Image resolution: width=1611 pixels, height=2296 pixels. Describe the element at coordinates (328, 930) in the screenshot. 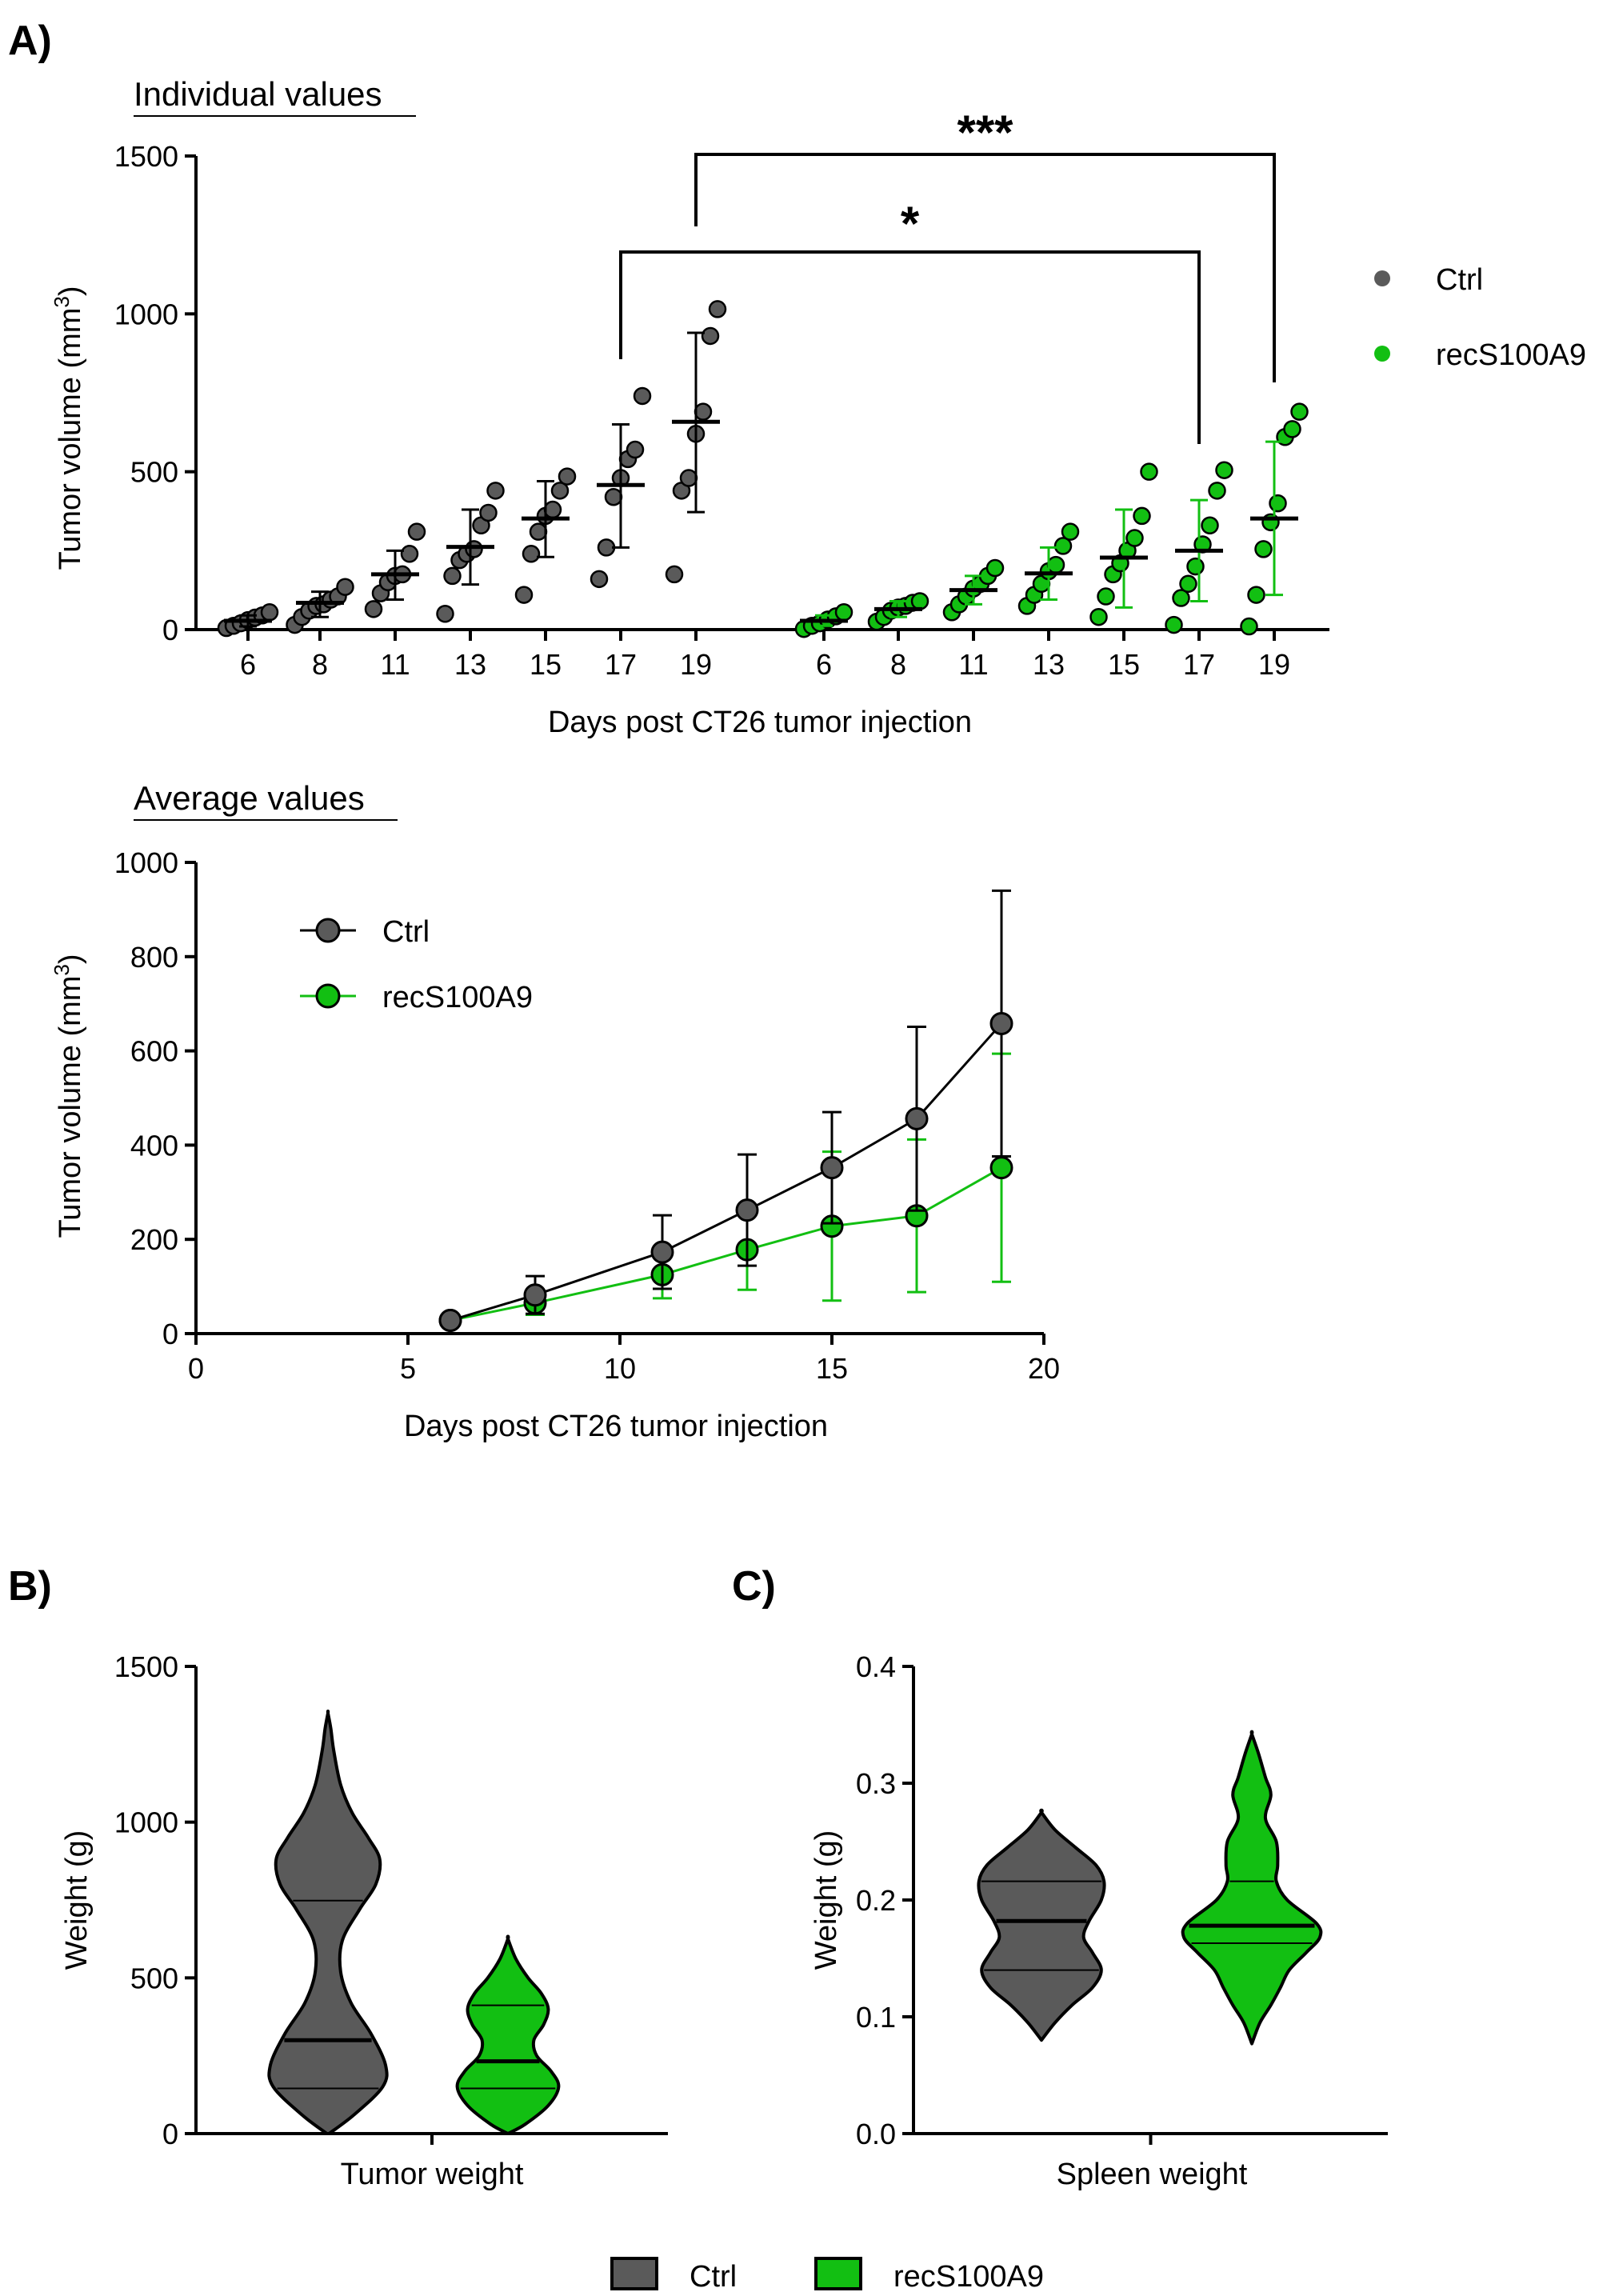

I see `line-legend-ctrl-marker` at that location.